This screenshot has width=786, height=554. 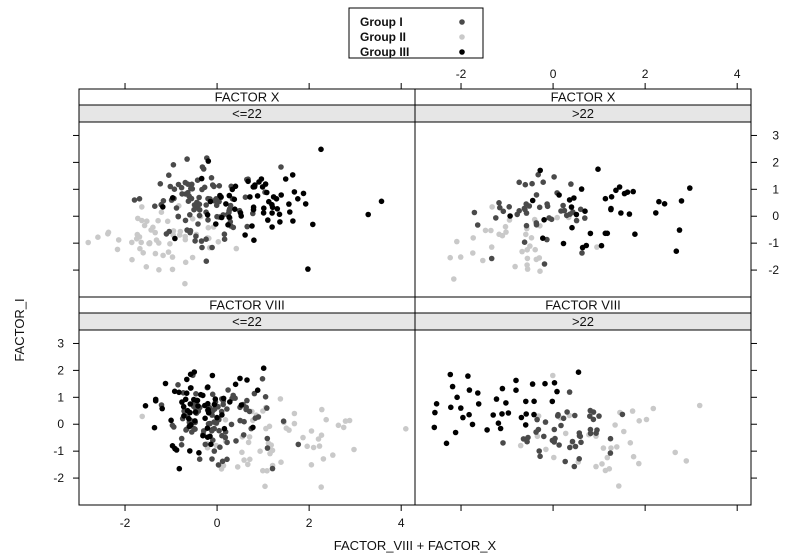 What do you see at coordinates (60, 343) in the screenshot?
I see `y-tick-label: 3` at bounding box center [60, 343].